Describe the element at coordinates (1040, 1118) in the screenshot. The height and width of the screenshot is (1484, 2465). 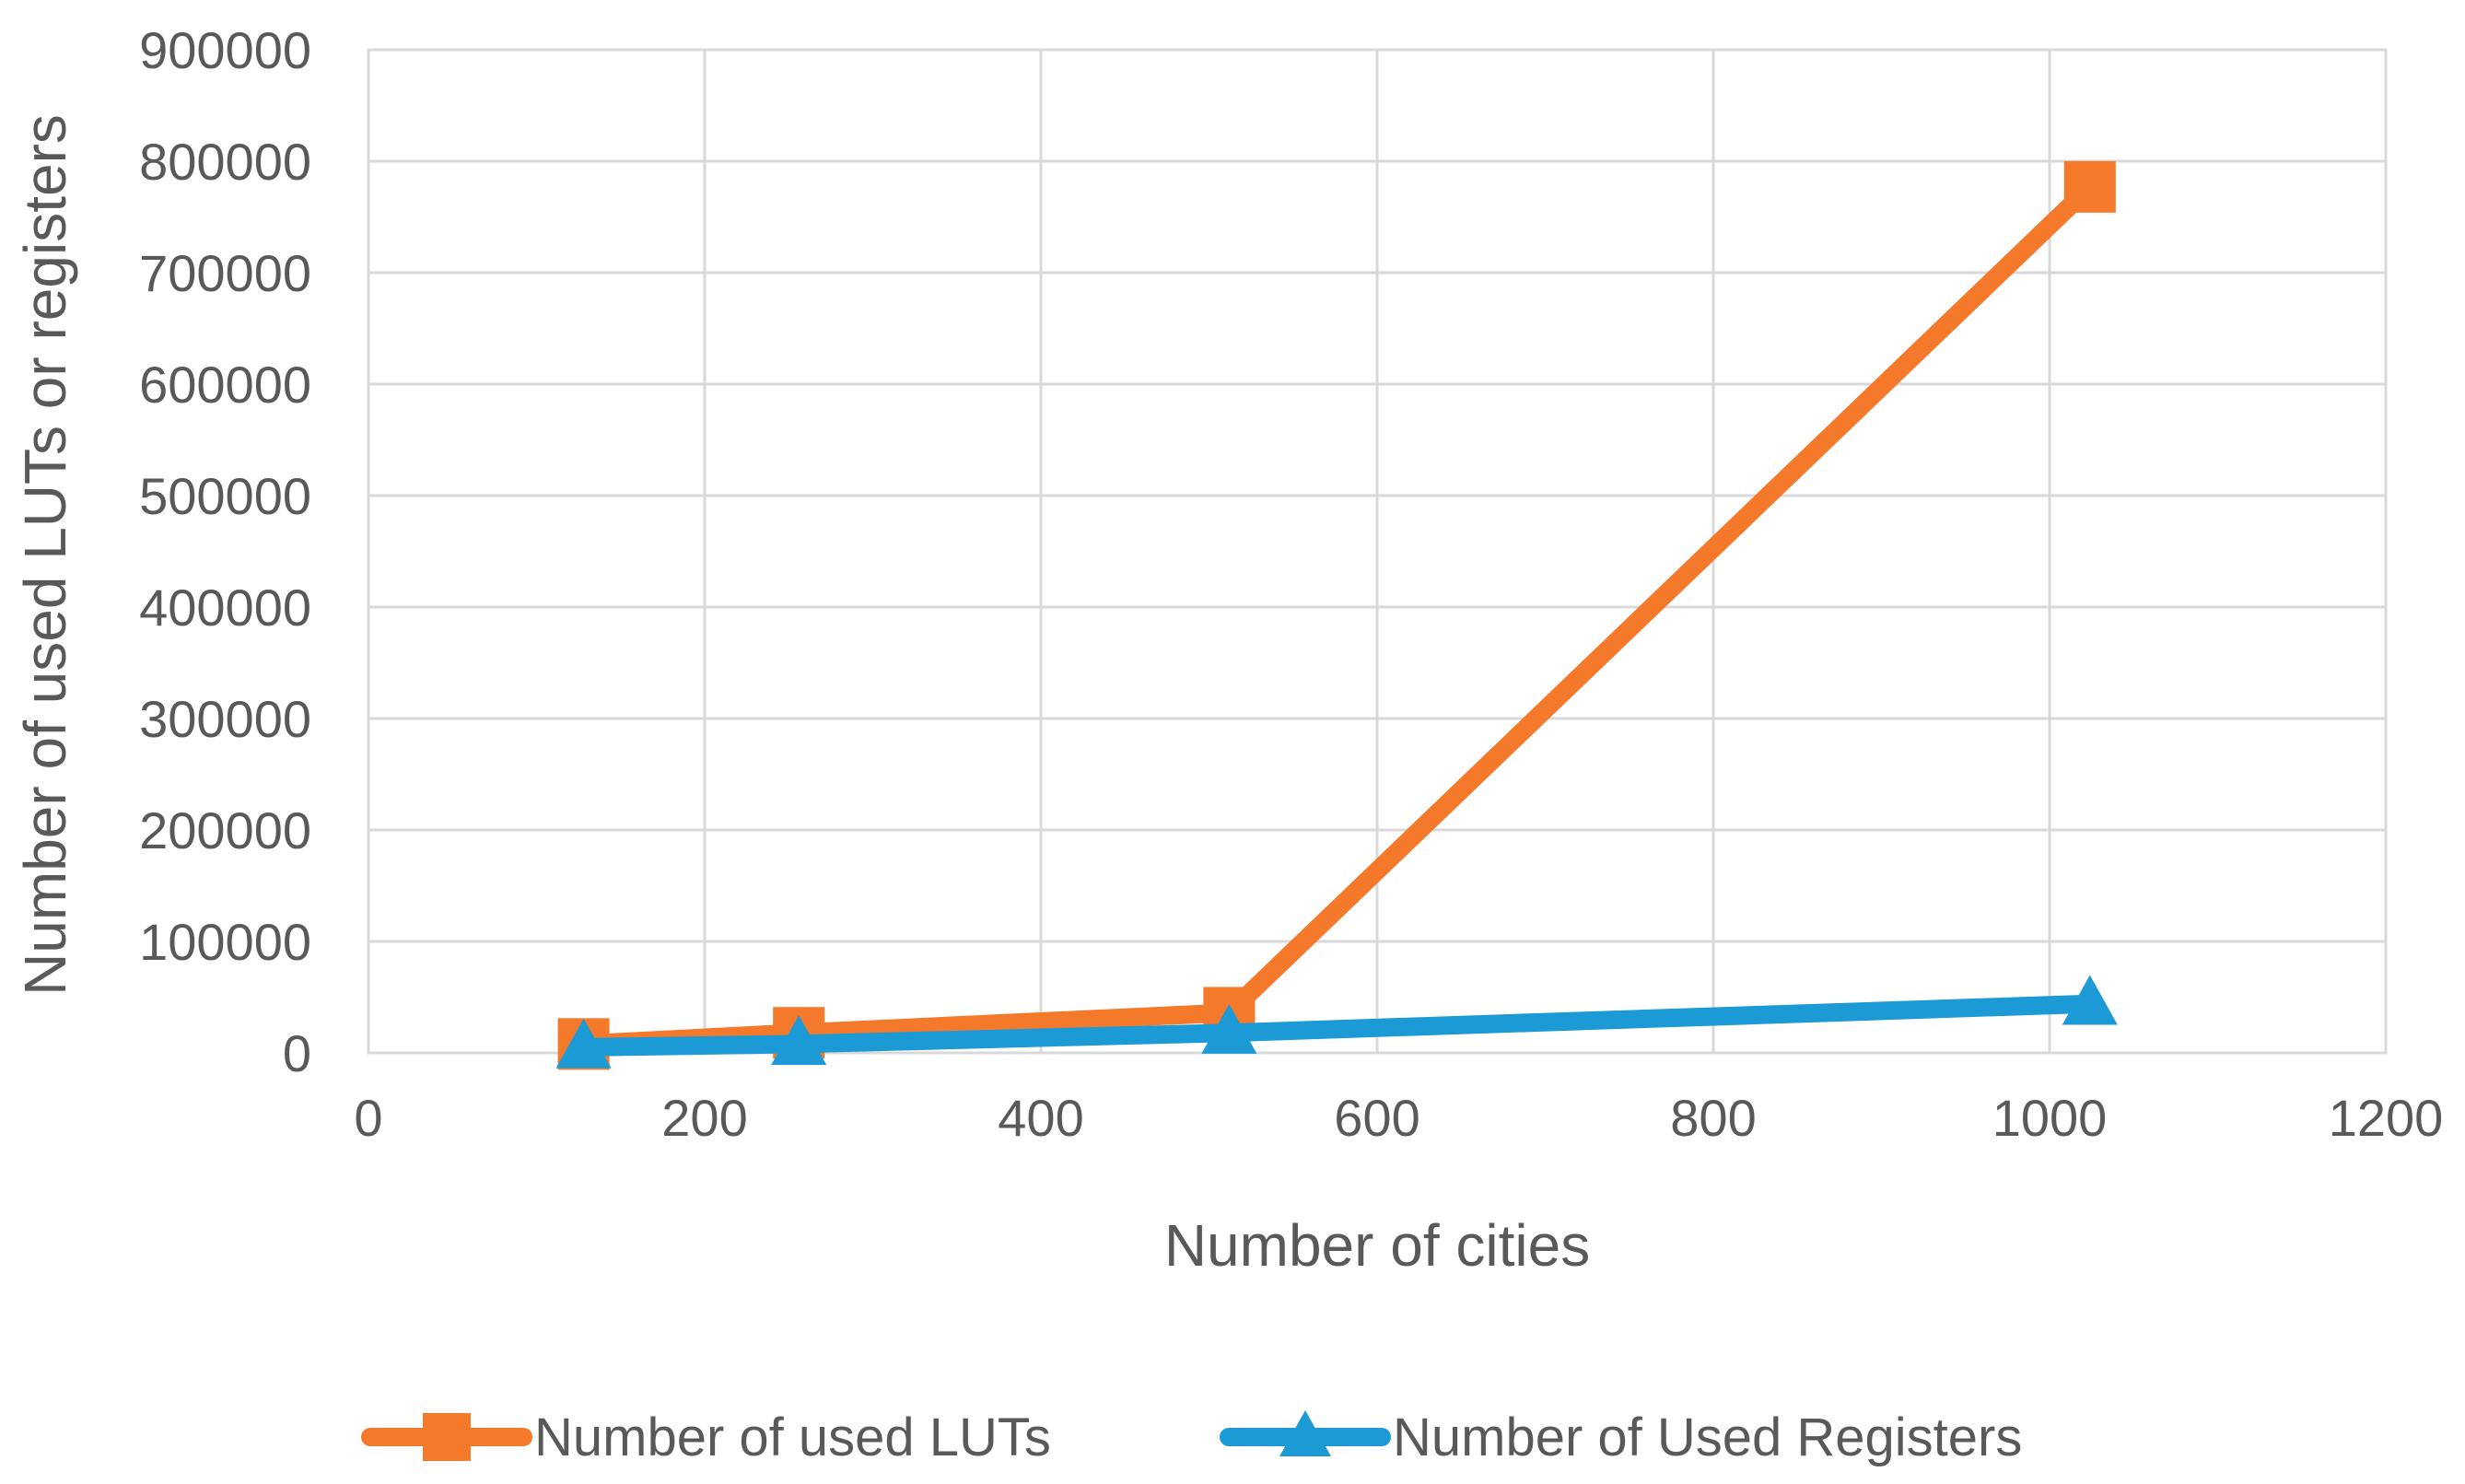
I see `x-tick-label: 400` at that location.